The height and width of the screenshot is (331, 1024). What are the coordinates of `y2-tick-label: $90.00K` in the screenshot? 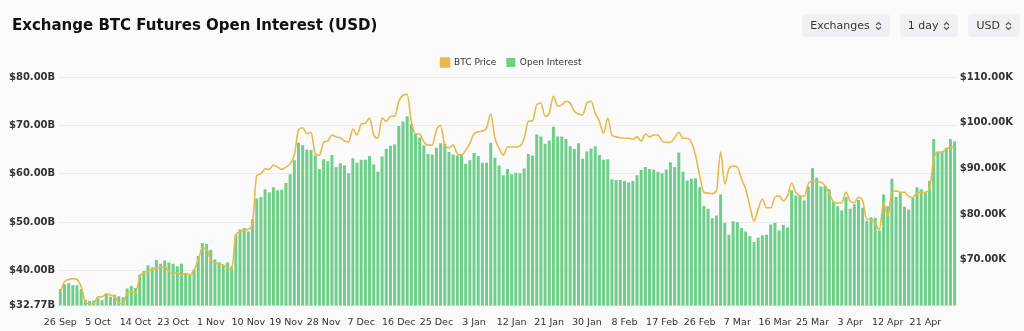 It's located at (983, 168).